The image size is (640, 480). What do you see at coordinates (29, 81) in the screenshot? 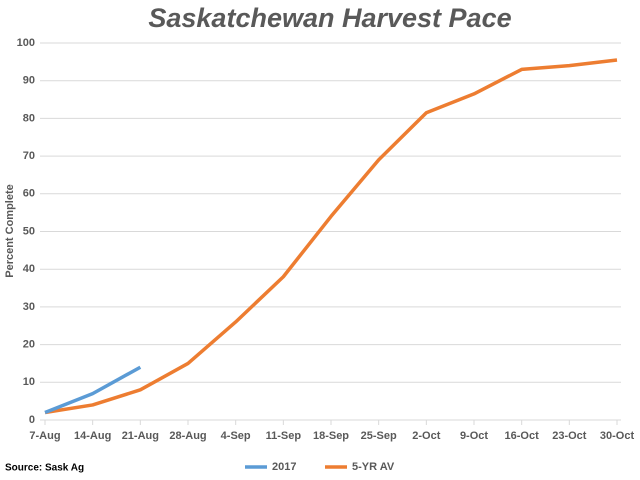
I see `y-tick-label: 90` at bounding box center [29, 81].